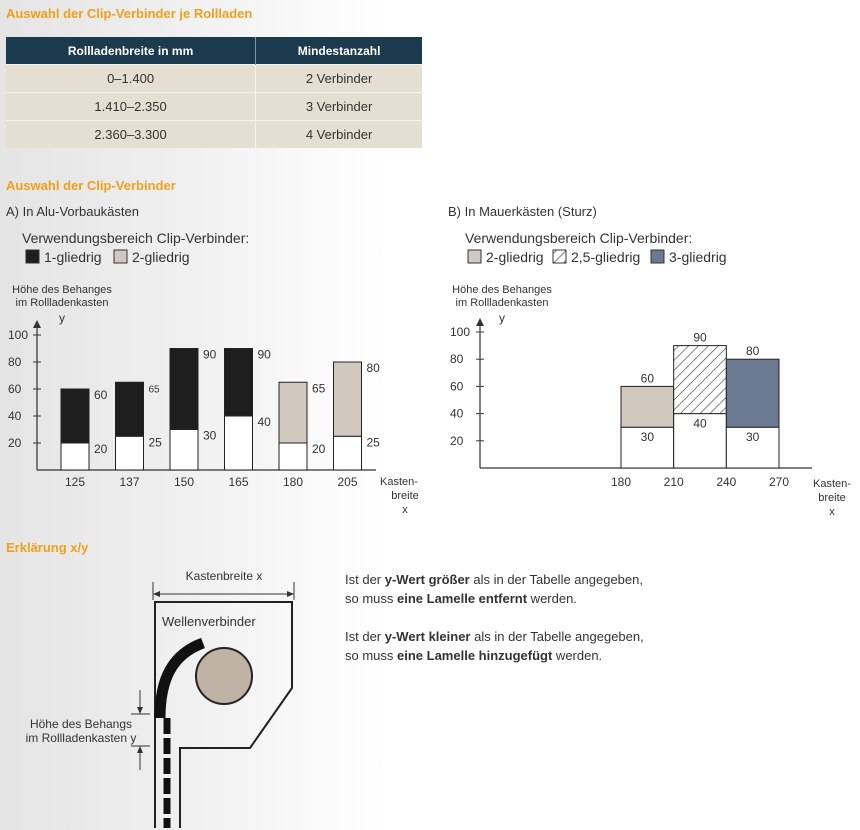  What do you see at coordinates (474, 256) in the screenshot?
I see `legend-swatch-2-gliedrig` at bounding box center [474, 256].